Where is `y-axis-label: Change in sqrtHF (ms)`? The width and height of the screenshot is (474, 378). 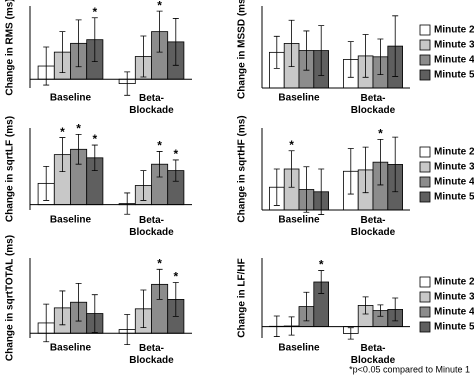 y-axis-label: Change in sqrtHF (ms) is located at coordinates (242, 168).